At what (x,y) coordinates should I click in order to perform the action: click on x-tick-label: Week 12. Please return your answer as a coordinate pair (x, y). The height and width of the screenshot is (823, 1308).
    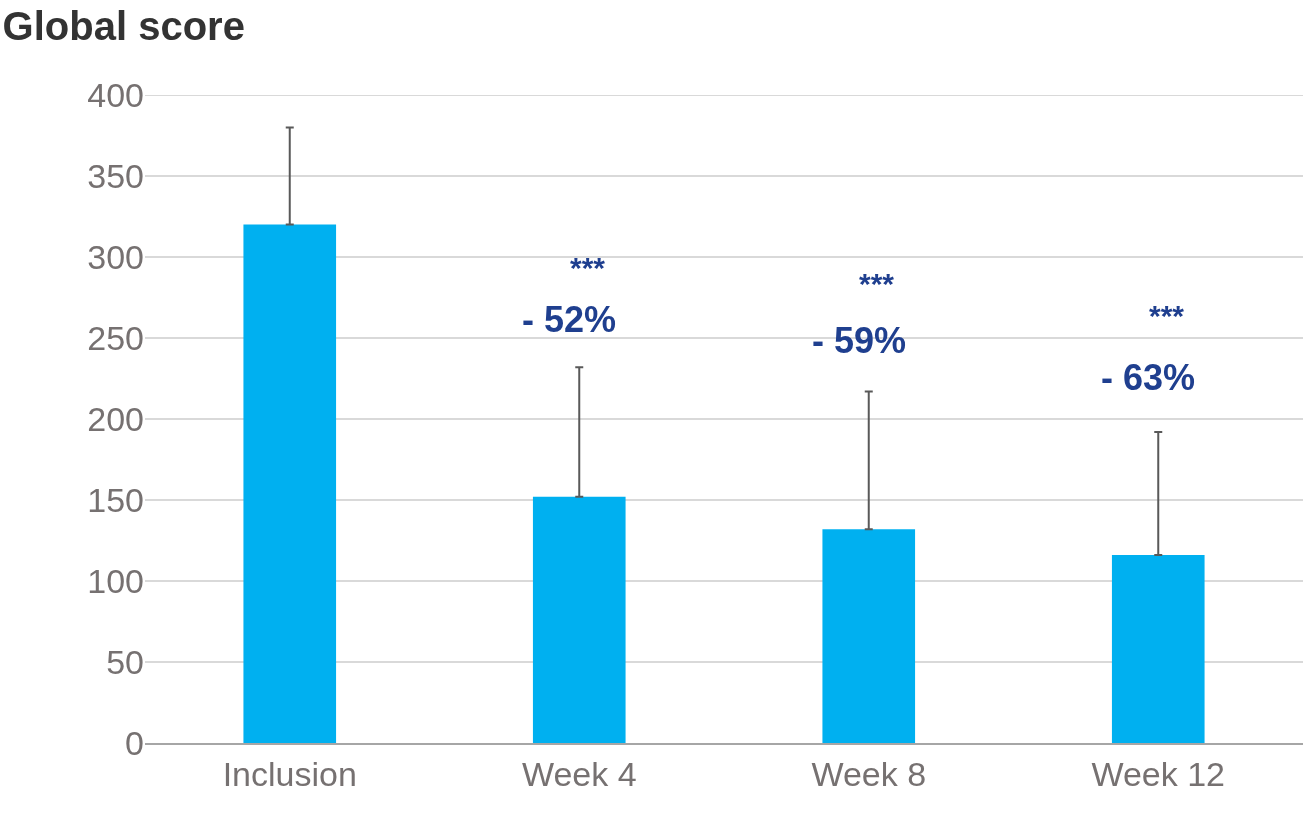
    Looking at the image, I should click on (1158, 773).